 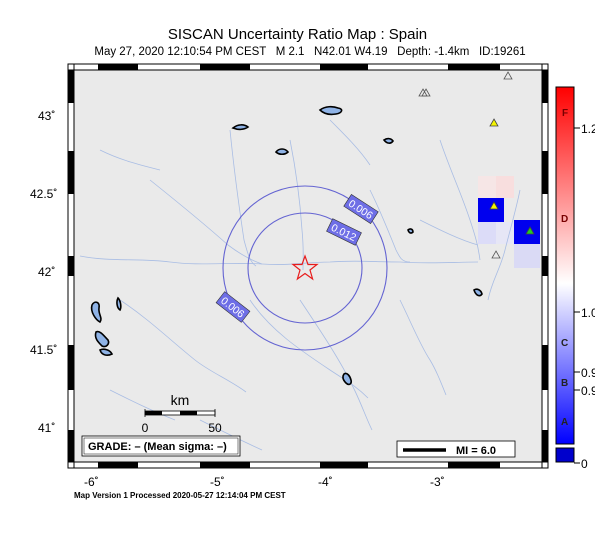 What do you see at coordinates (182, 413) in the screenshot?
I see `scale-bar: km 0 50` at bounding box center [182, 413].